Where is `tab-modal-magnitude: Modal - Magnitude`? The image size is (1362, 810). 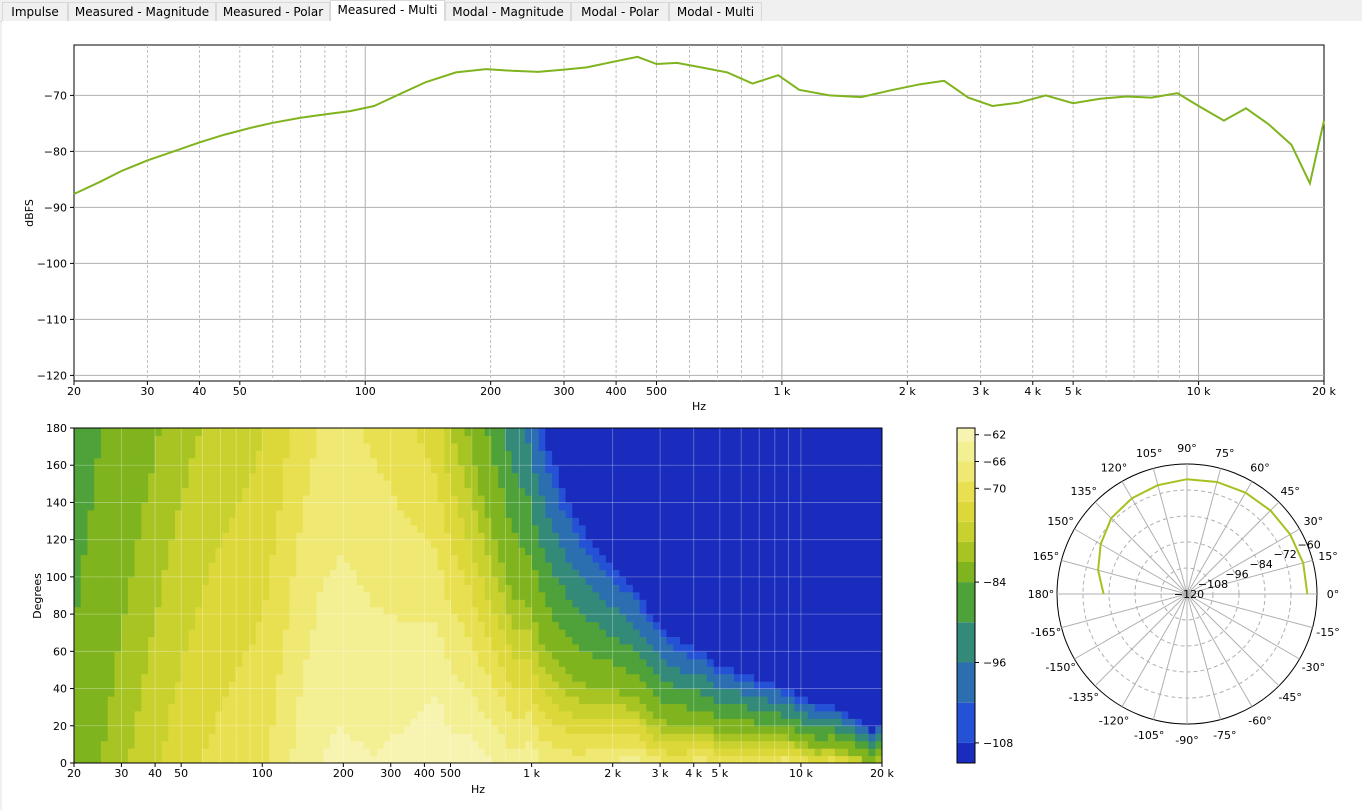 tab-modal-magnitude: Modal - Magnitude is located at coordinates (508, 11).